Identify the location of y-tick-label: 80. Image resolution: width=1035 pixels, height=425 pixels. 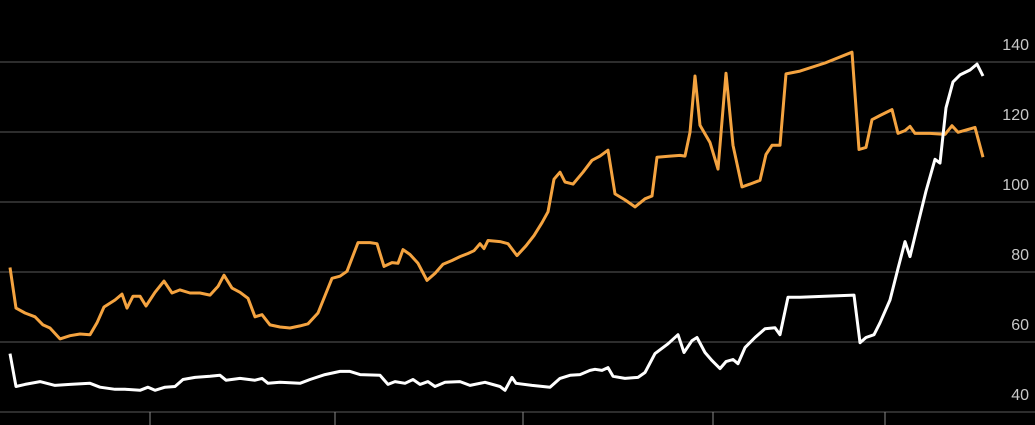
(1020, 255).